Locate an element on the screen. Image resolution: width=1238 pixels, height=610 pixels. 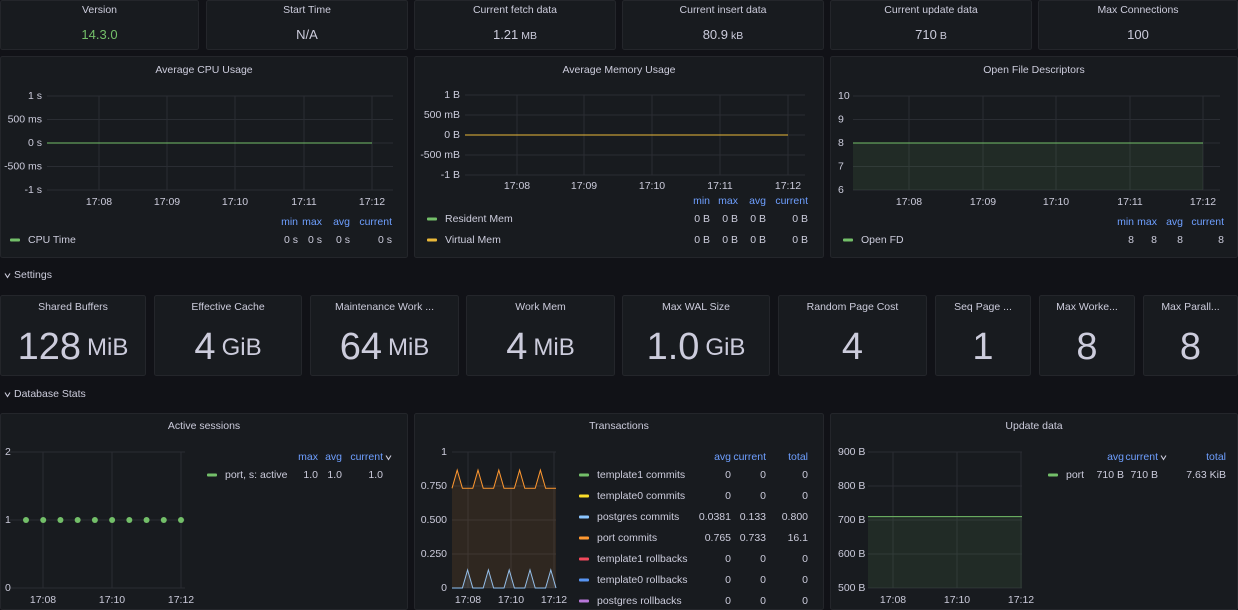
legend-name: postgres rollbacks is located at coordinates (639, 601).